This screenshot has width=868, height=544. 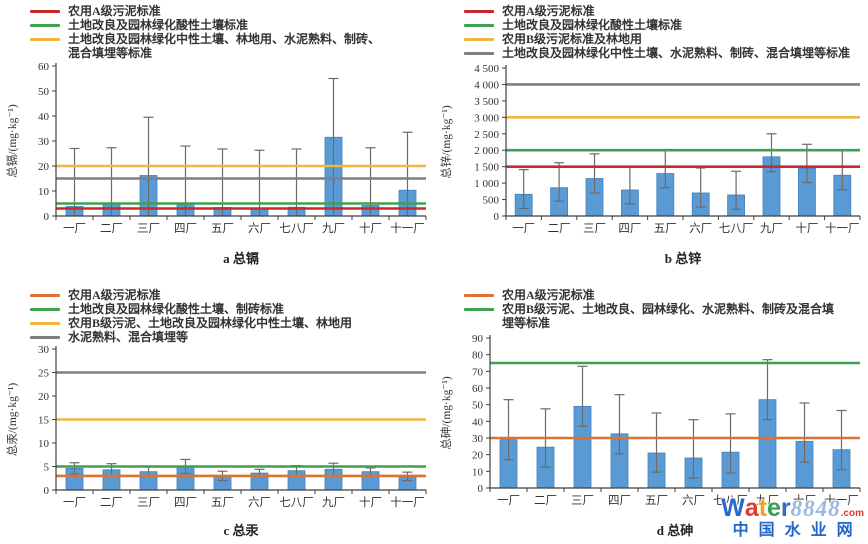 I want to click on y-tick-label: 500, so click(x=491, y=201).